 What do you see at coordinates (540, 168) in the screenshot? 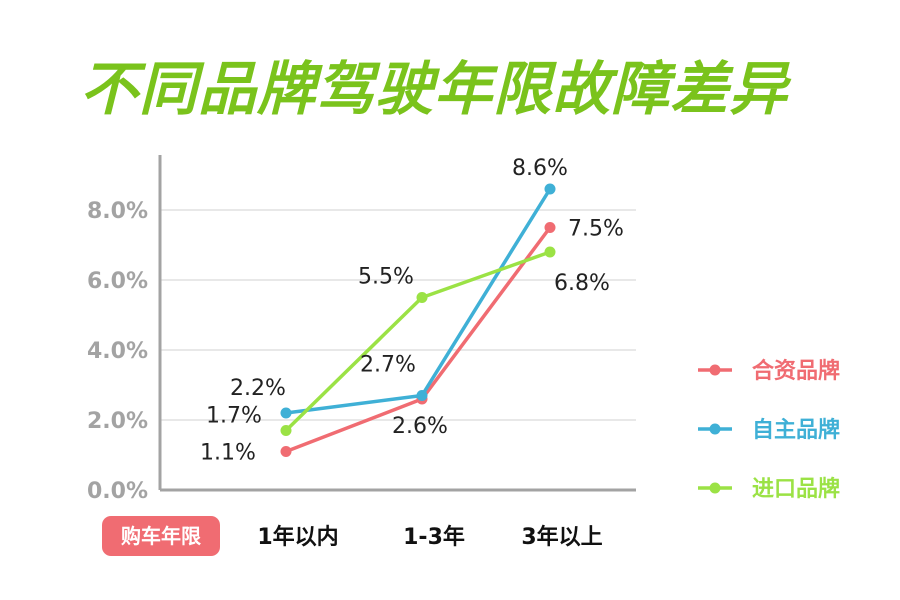
I see `data-label: 8.6%` at bounding box center [540, 168].